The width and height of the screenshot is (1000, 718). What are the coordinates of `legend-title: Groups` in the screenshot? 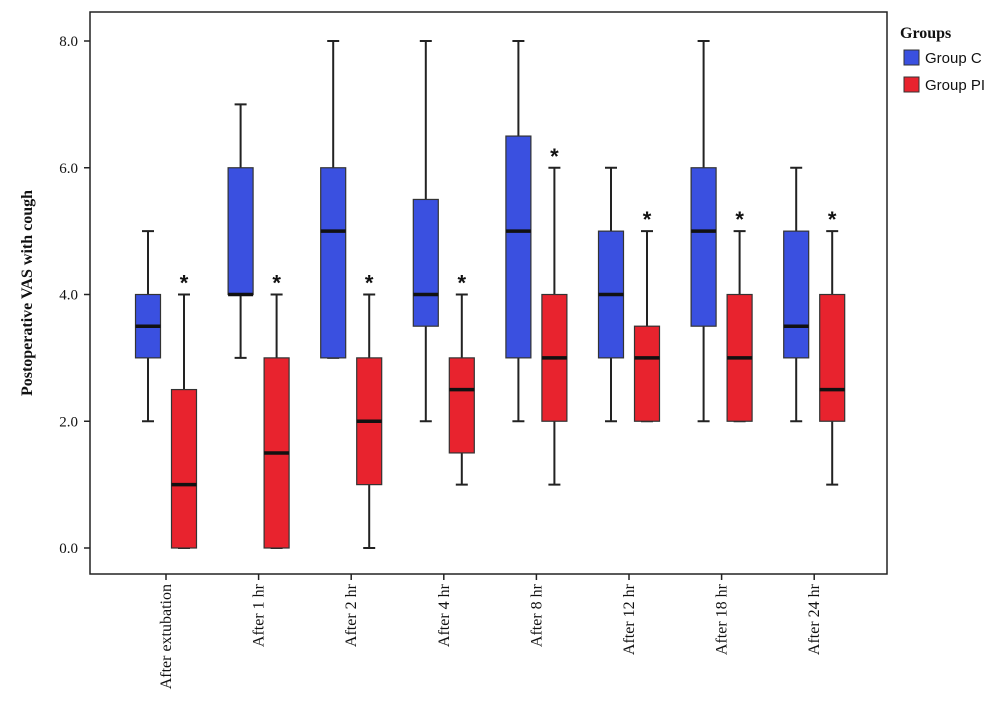 It's located at (925, 33).